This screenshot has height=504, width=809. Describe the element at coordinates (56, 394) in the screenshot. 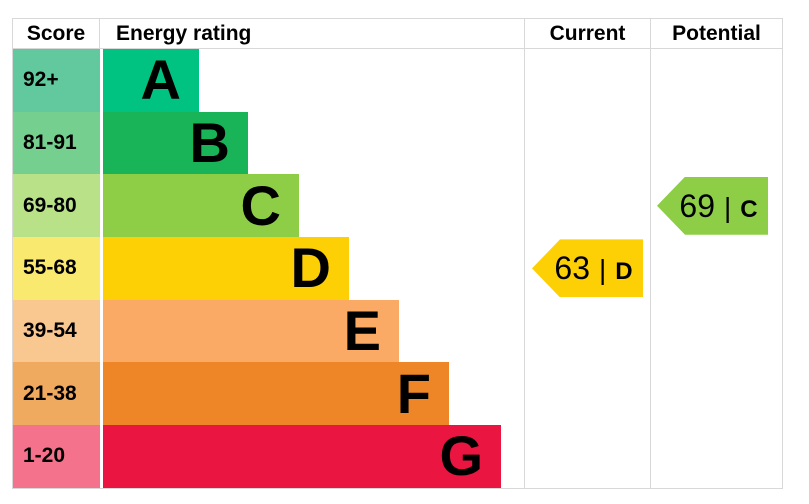

I see `band-score-range: 21-38` at that location.